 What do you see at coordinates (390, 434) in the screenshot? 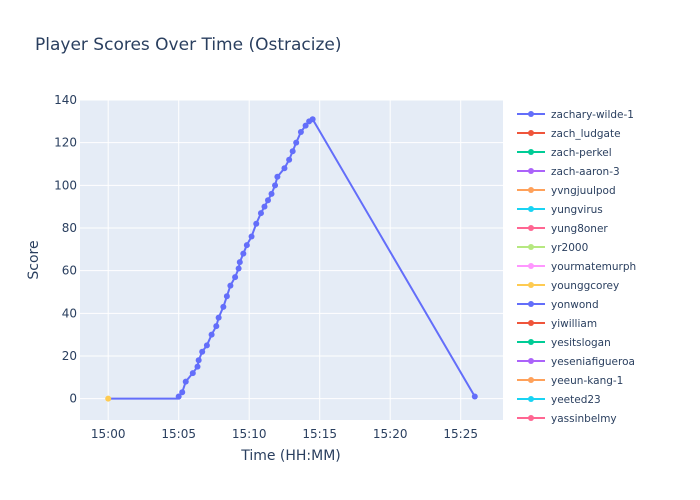
I see `x-tick-label: 15:20` at bounding box center [390, 434].